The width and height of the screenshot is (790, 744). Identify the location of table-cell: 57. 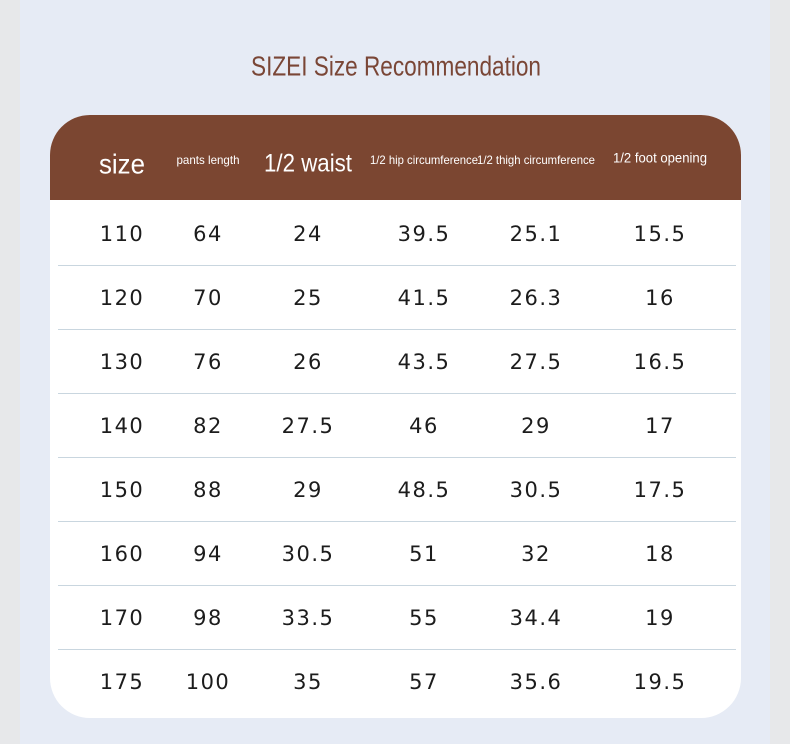
(424, 682).